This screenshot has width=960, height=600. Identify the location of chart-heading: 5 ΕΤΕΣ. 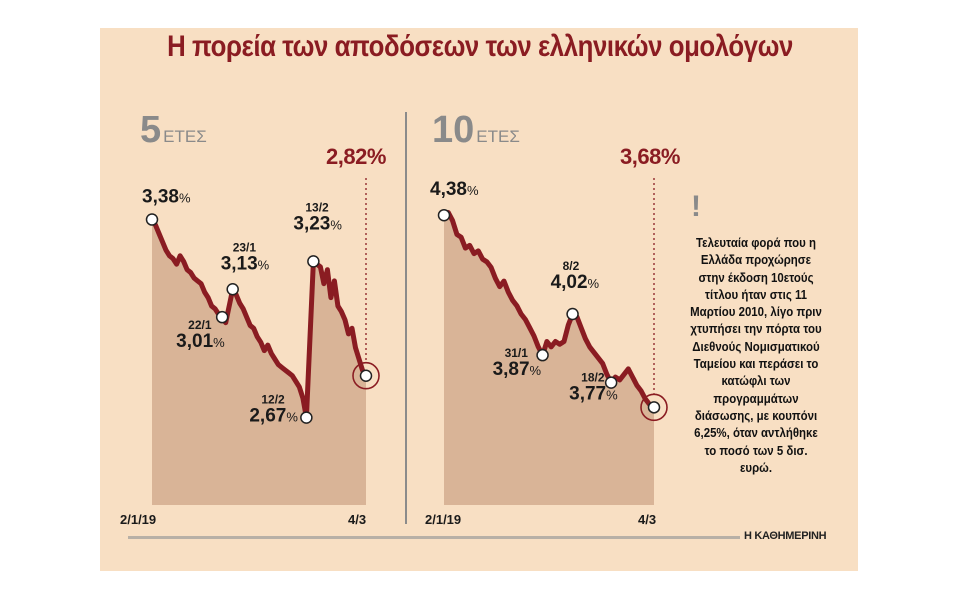
(173, 130).